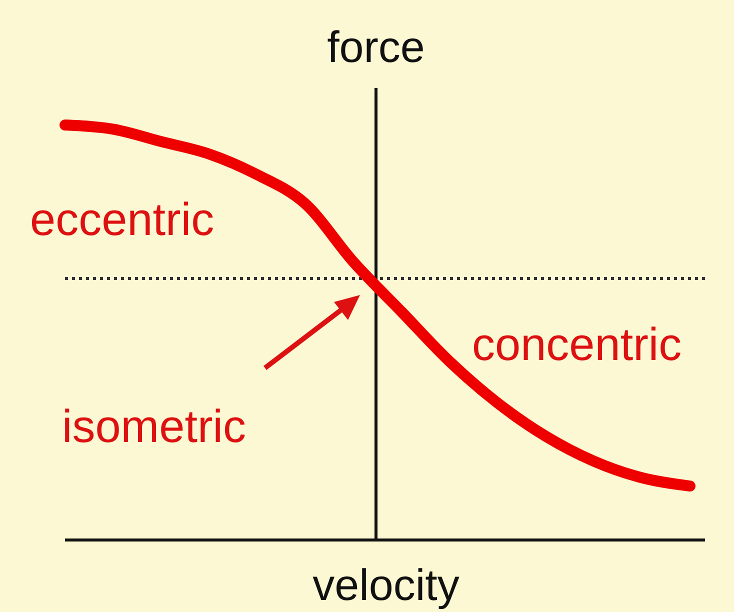 This screenshot has height=612, width=734. Describe the element at coordinates (376, 47) in the screenshot. I see `y-axis-title: force` at that location.